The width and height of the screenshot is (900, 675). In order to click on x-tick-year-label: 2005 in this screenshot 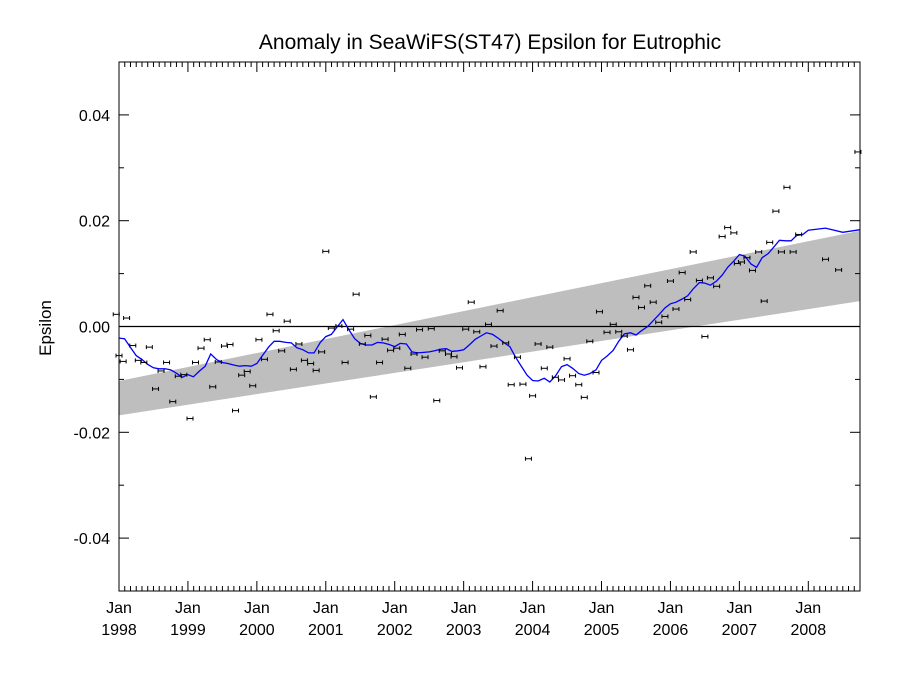, I will do `click(602, 630)`.